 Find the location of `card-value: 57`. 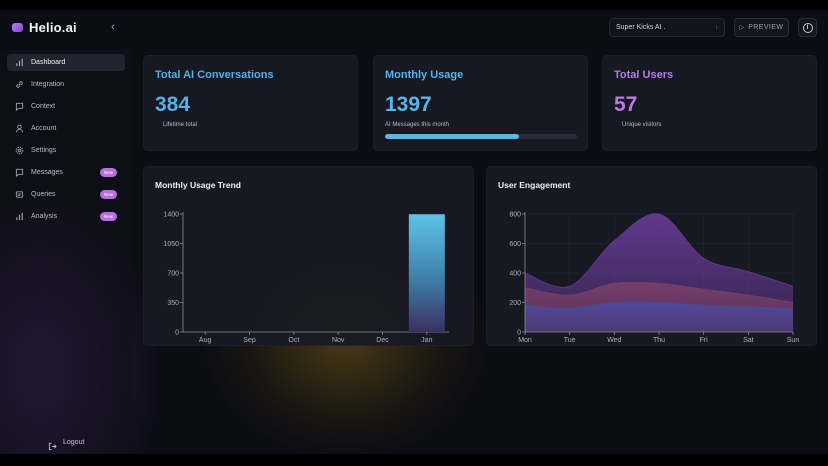

card-value: 57 is located at coordinates (626, 104).